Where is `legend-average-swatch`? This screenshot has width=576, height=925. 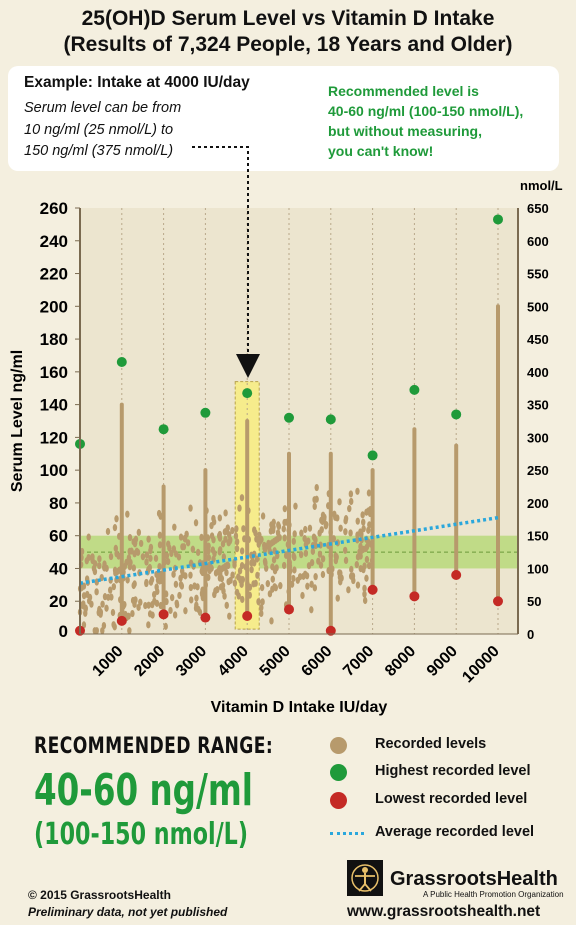
legend-average-swatch is located at coordinates (347, 833).